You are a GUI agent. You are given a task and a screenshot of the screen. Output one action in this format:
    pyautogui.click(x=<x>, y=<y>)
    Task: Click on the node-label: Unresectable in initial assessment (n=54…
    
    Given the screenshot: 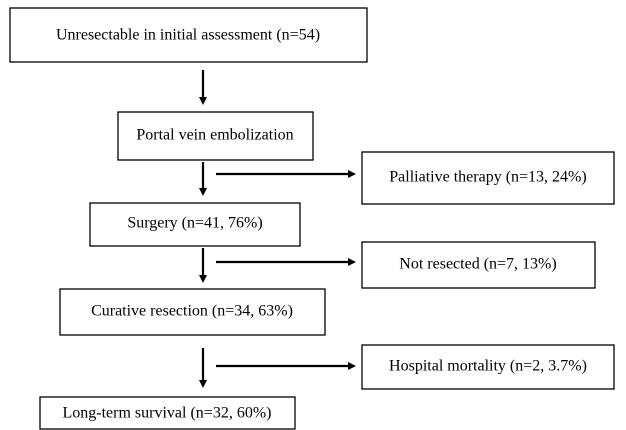 What is the action you would take?
    pyautogui.click(x=188, y=35)
    